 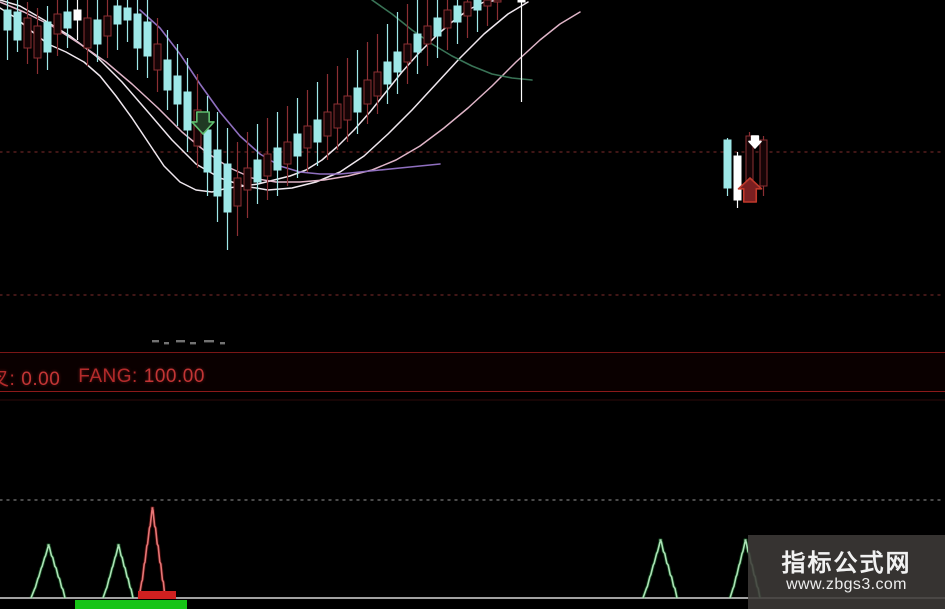 What do you see at coordinates (750, 190) in the screenshot?
I see `signal-arrow-up-icon` at bounding box center [750, 190].